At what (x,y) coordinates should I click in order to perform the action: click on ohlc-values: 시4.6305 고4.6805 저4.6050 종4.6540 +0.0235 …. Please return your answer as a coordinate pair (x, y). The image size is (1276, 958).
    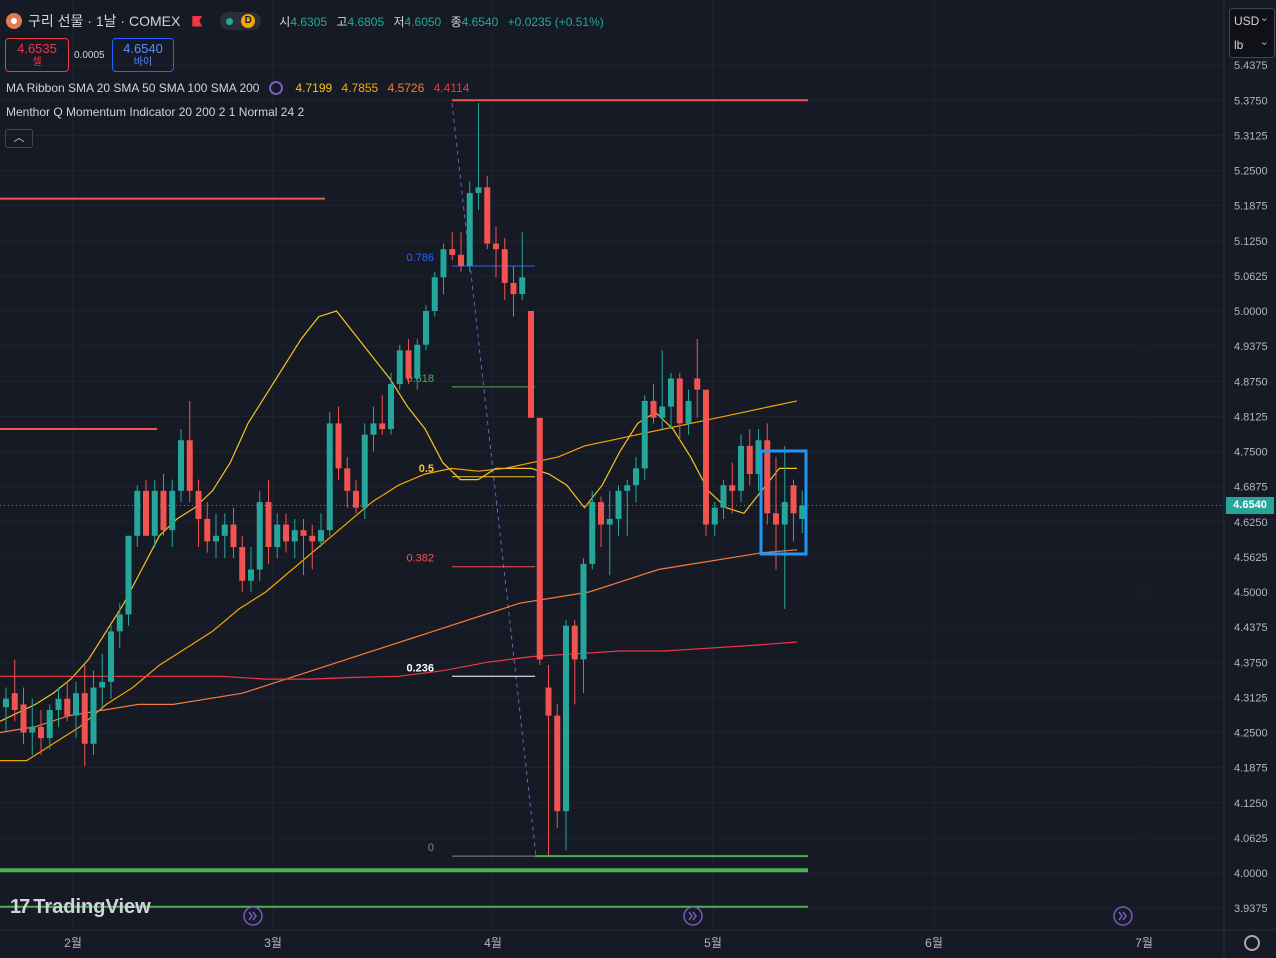
    Looking at the image, I should click on (441, 21).